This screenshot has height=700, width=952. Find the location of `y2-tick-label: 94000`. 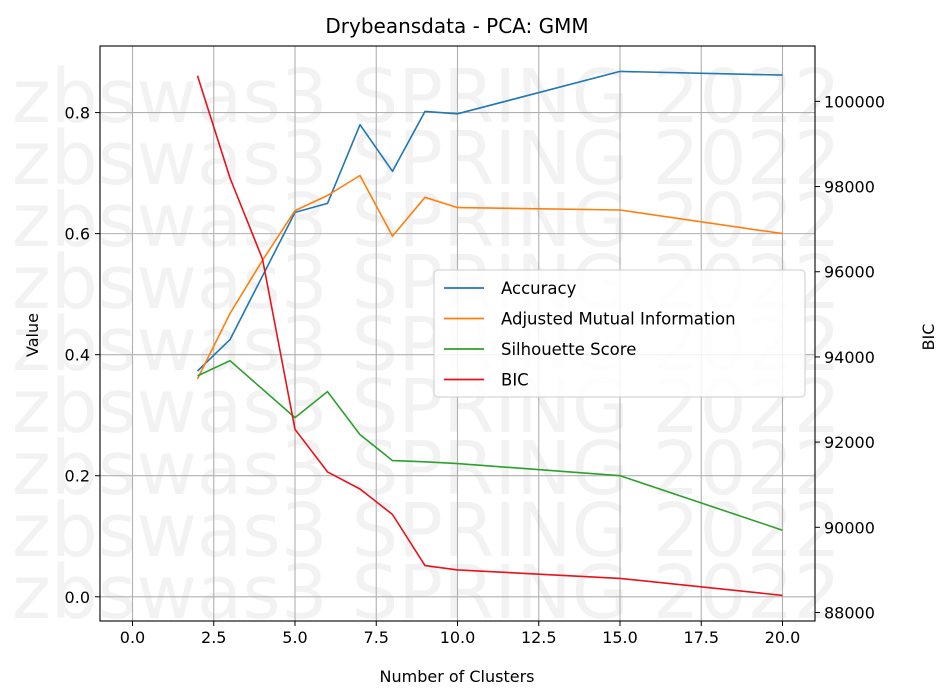

y2-tick-label: 94000 is located at coordinates (849, 357).